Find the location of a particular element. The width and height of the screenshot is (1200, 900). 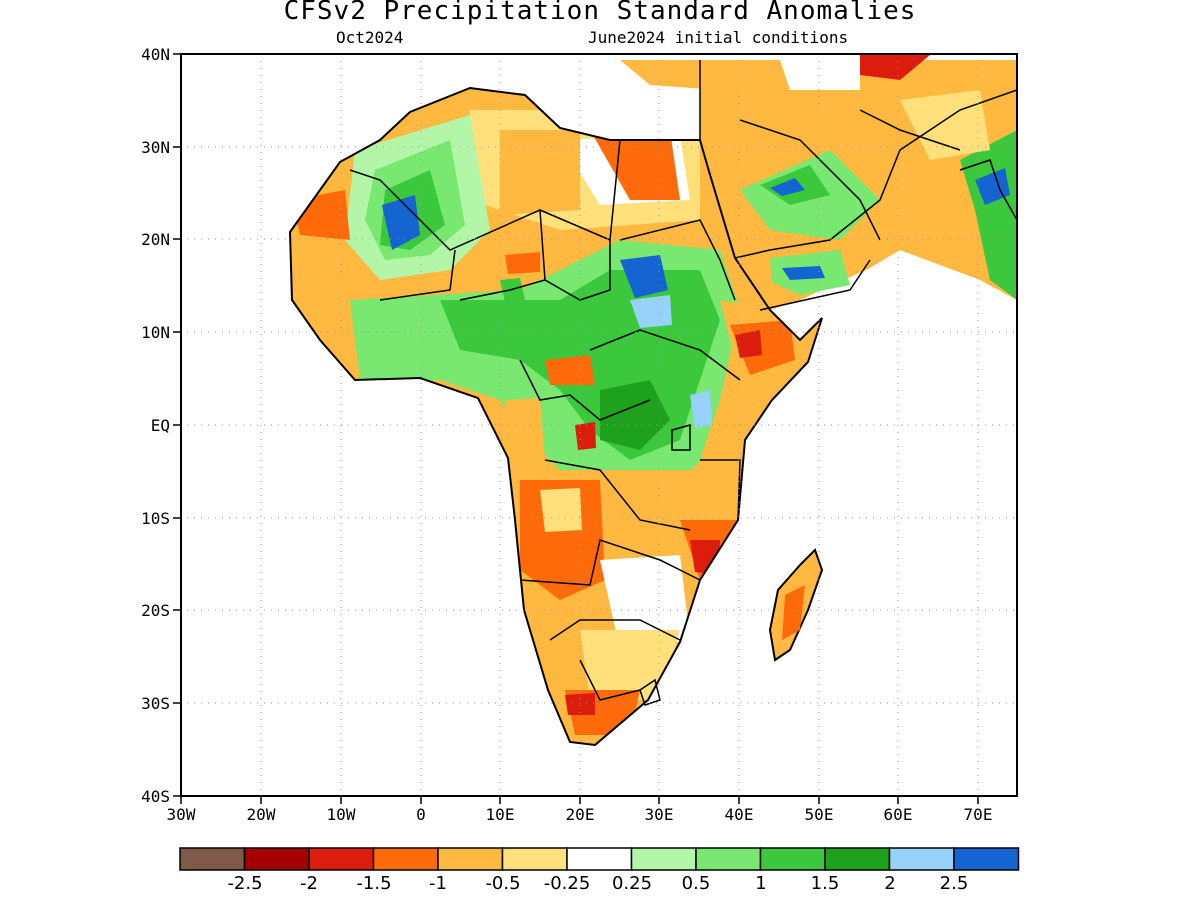

madagascar-dry-patch is located at coordinates (793, 612).